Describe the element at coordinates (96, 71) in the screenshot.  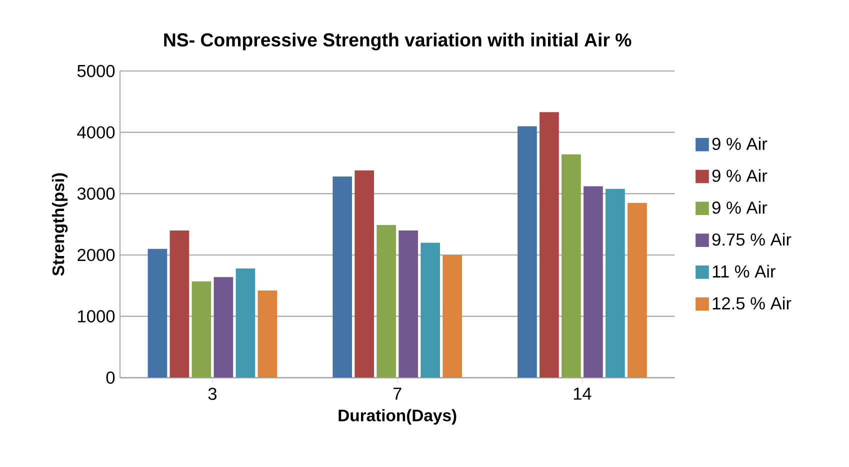
I see `y-tick-label: 5000` at that location.